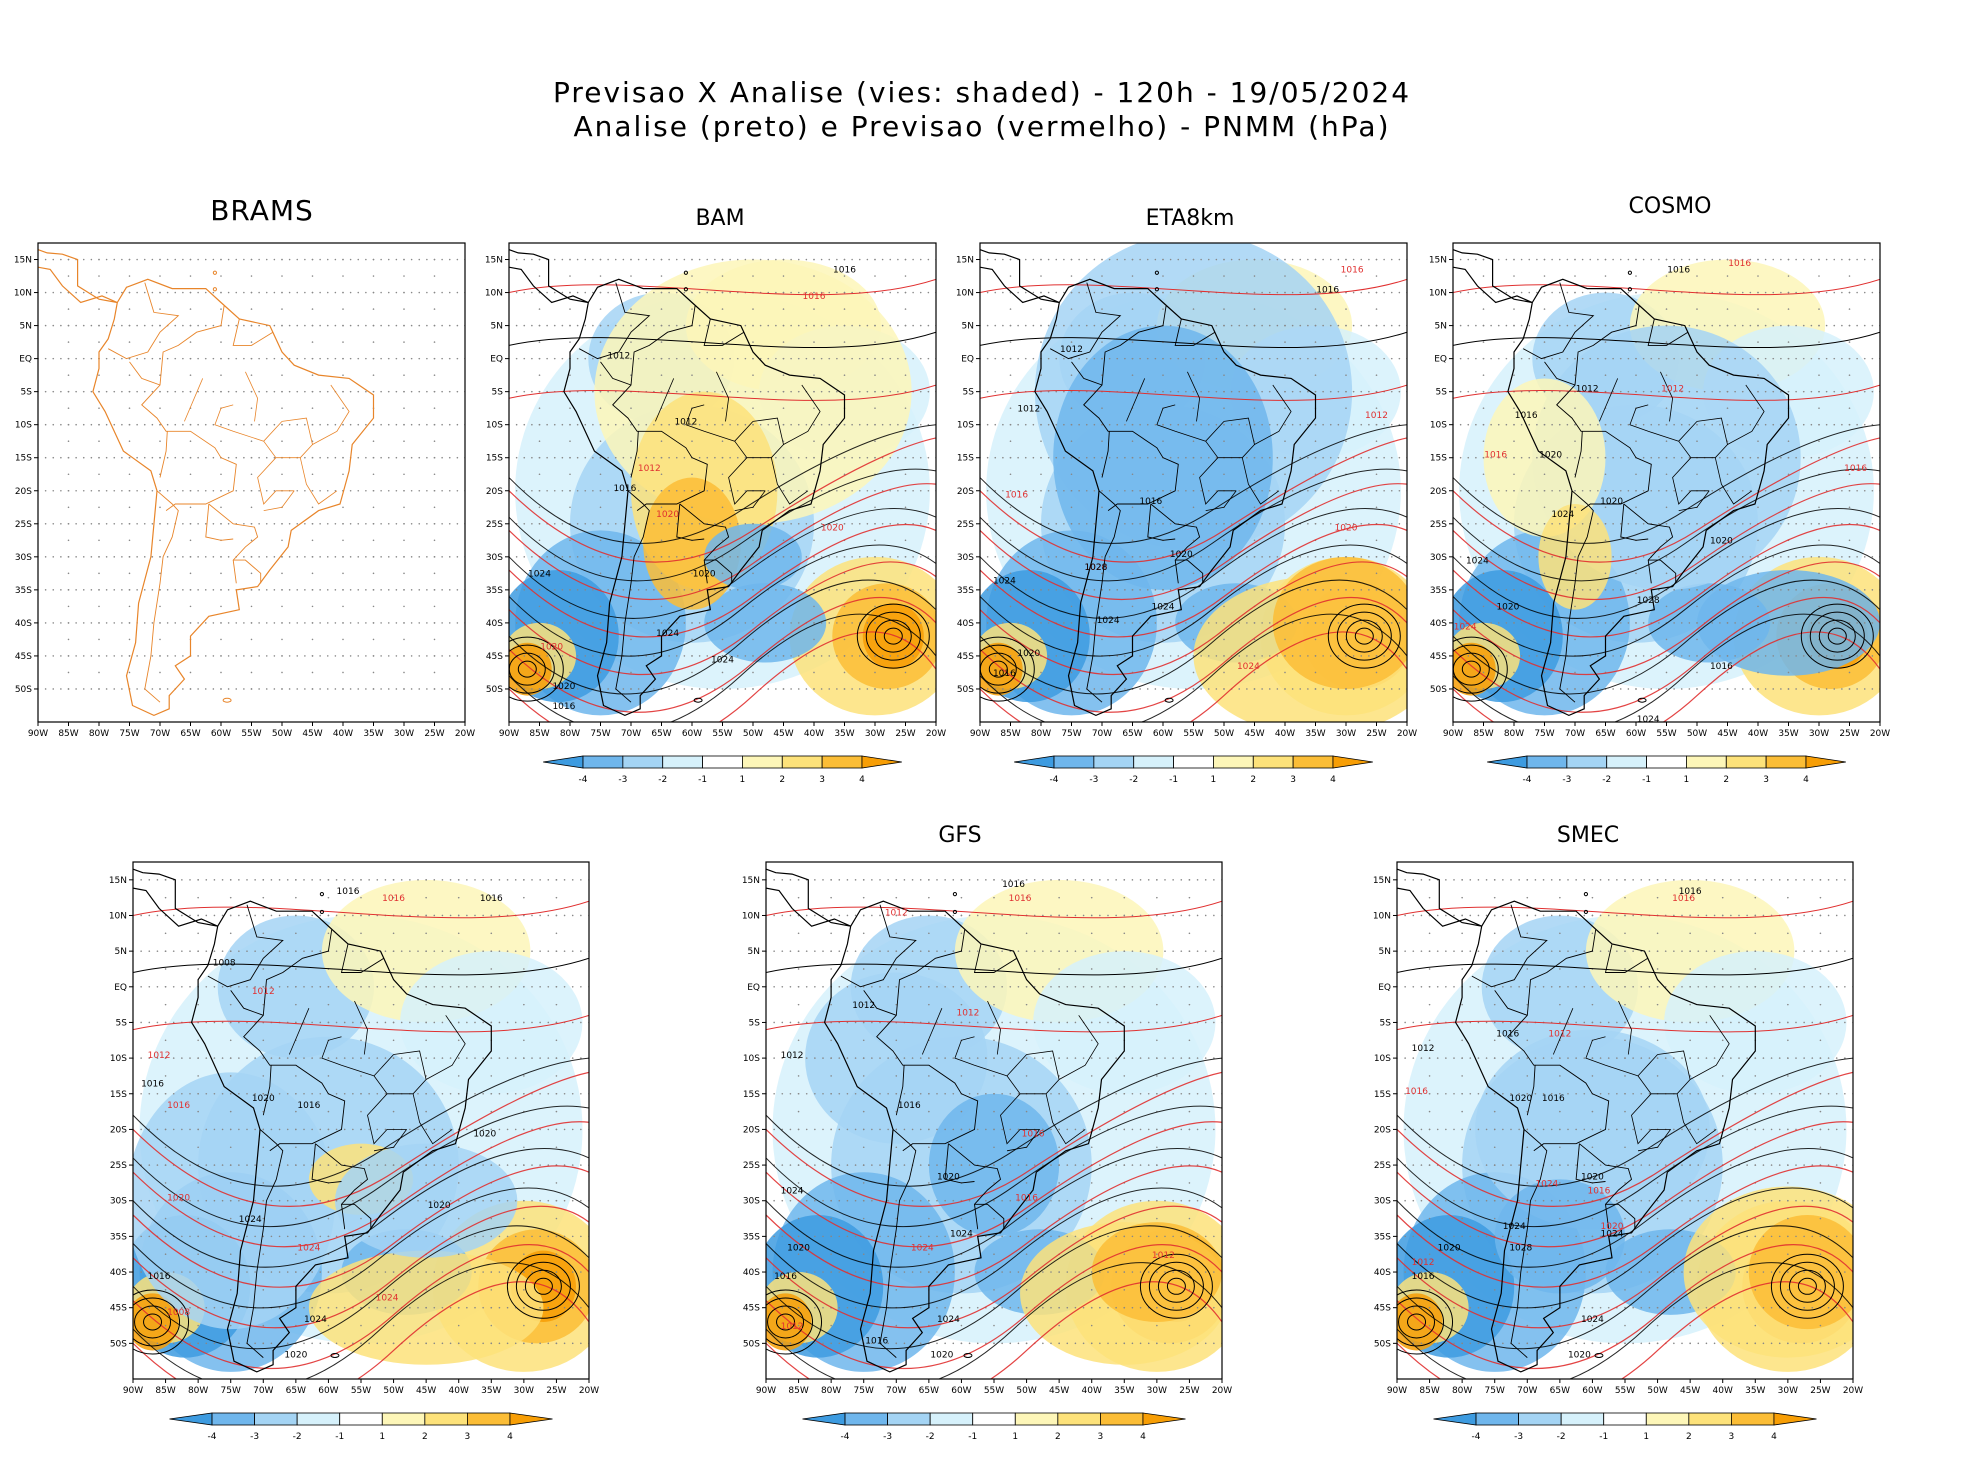 The height and width of the screenshot is (1475, 1964). What do you see at coordinates (118, 1273) in the screenshot?
I see `lat-tick-label: 40S` at bounding box center [118, 1273].